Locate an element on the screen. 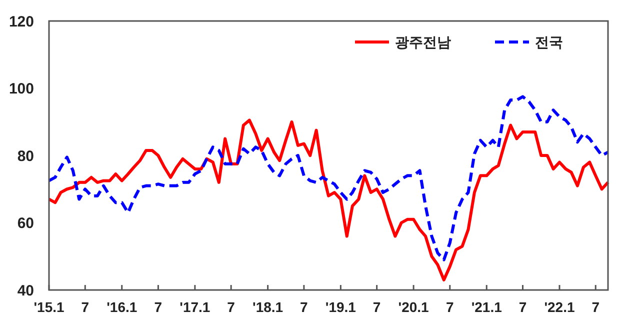 The width and height of the screenshot is (620, 329). y-tick-label: 80 is located at coordinates (25, 156).